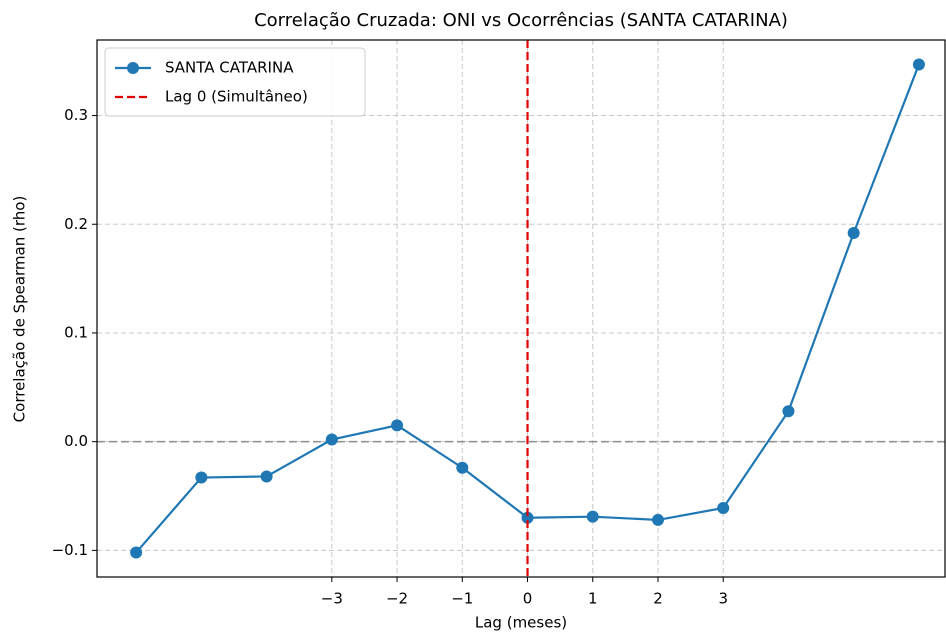 The image size is (946, 637). I want to click on legend-label: Lag 0 (Simultâneo), so click(236, 97).